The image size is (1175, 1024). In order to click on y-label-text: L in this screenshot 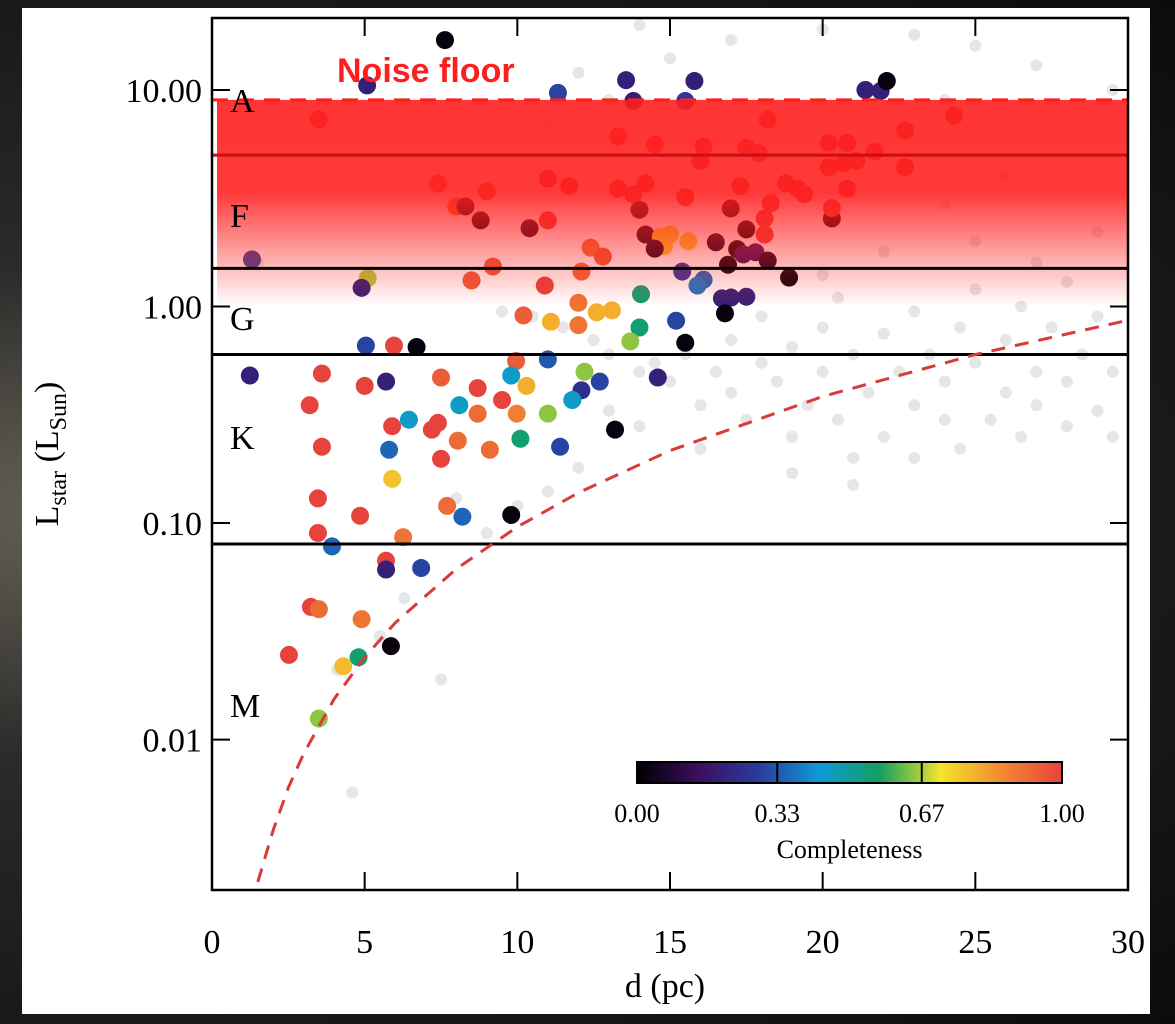, I will do `click(47, 516)`.